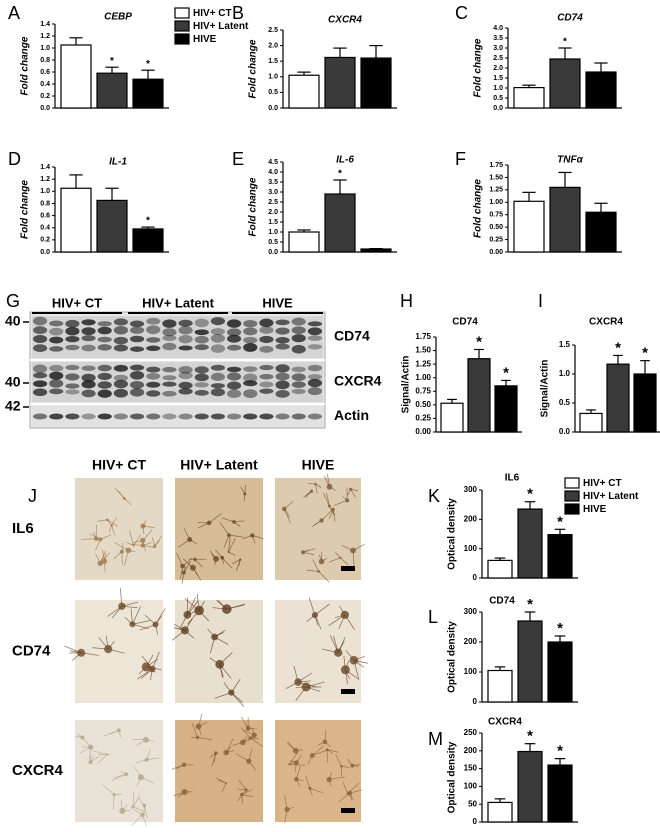 This screenshot has width=660, height=832. I want to click on y-tick-label: 1.0, so click(273, 232).